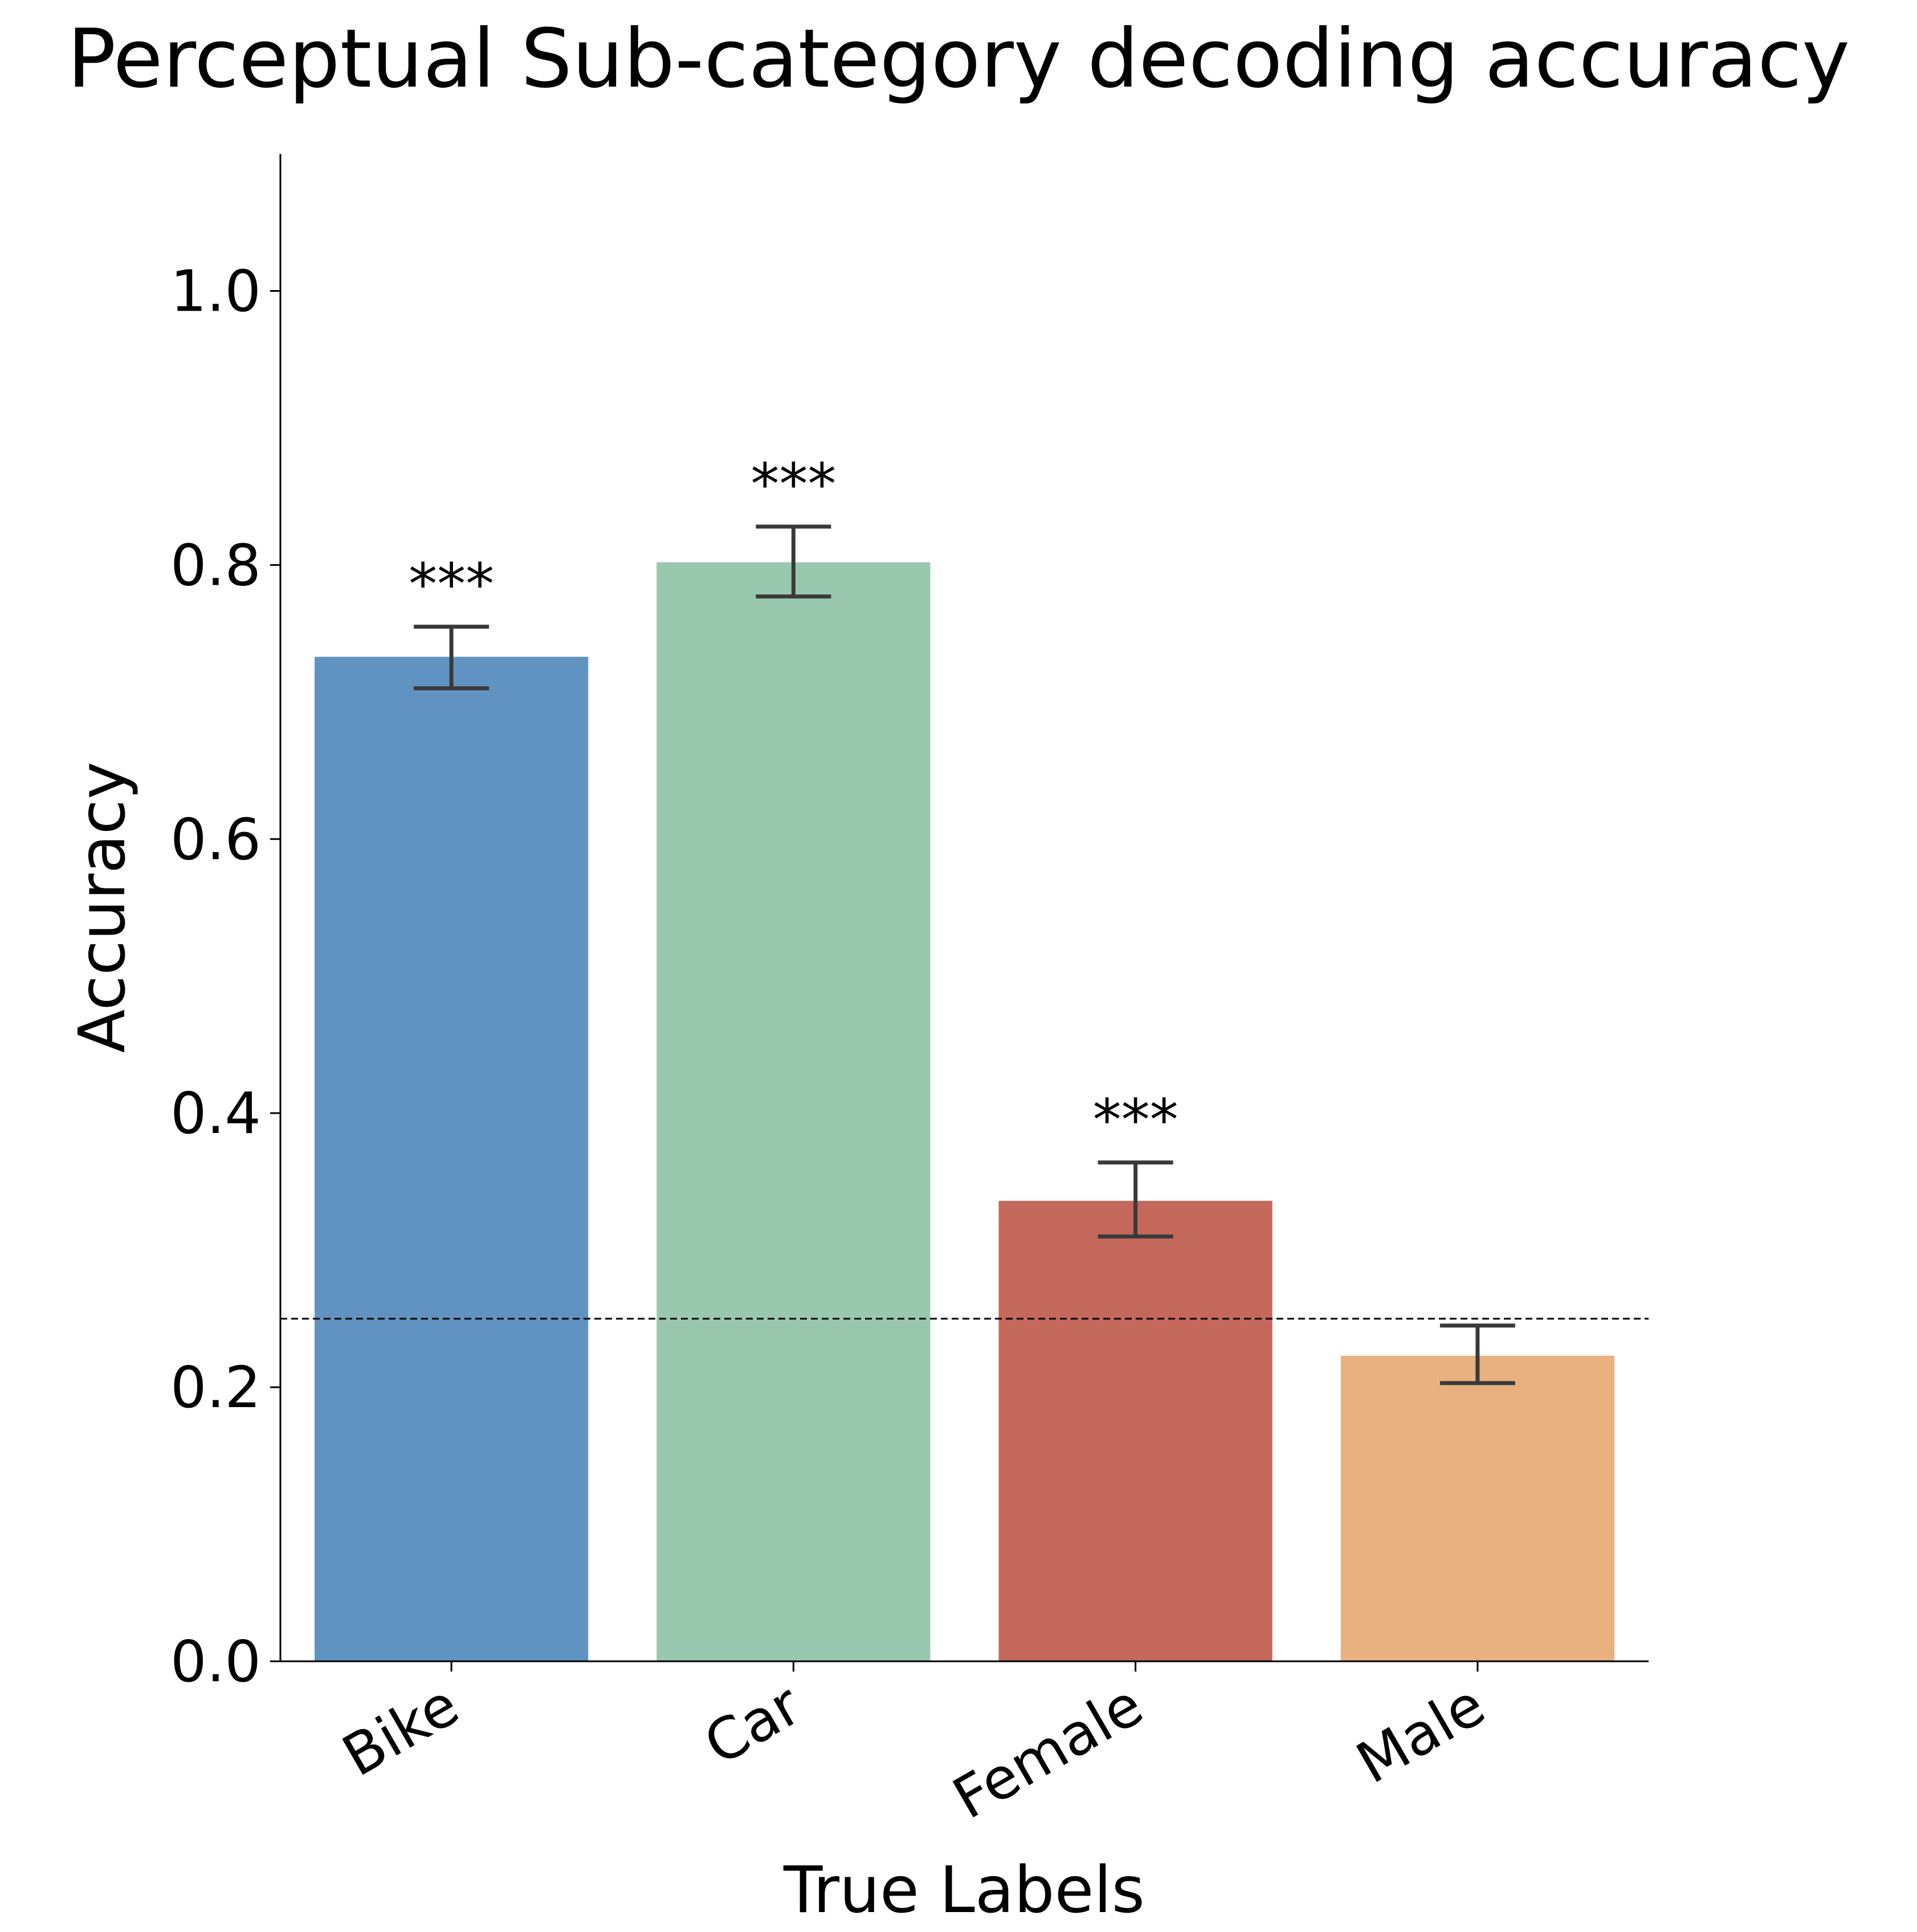  Describe the element at coordinates (793, 561) in the screenshot. I see `error-bar-car` at that location.